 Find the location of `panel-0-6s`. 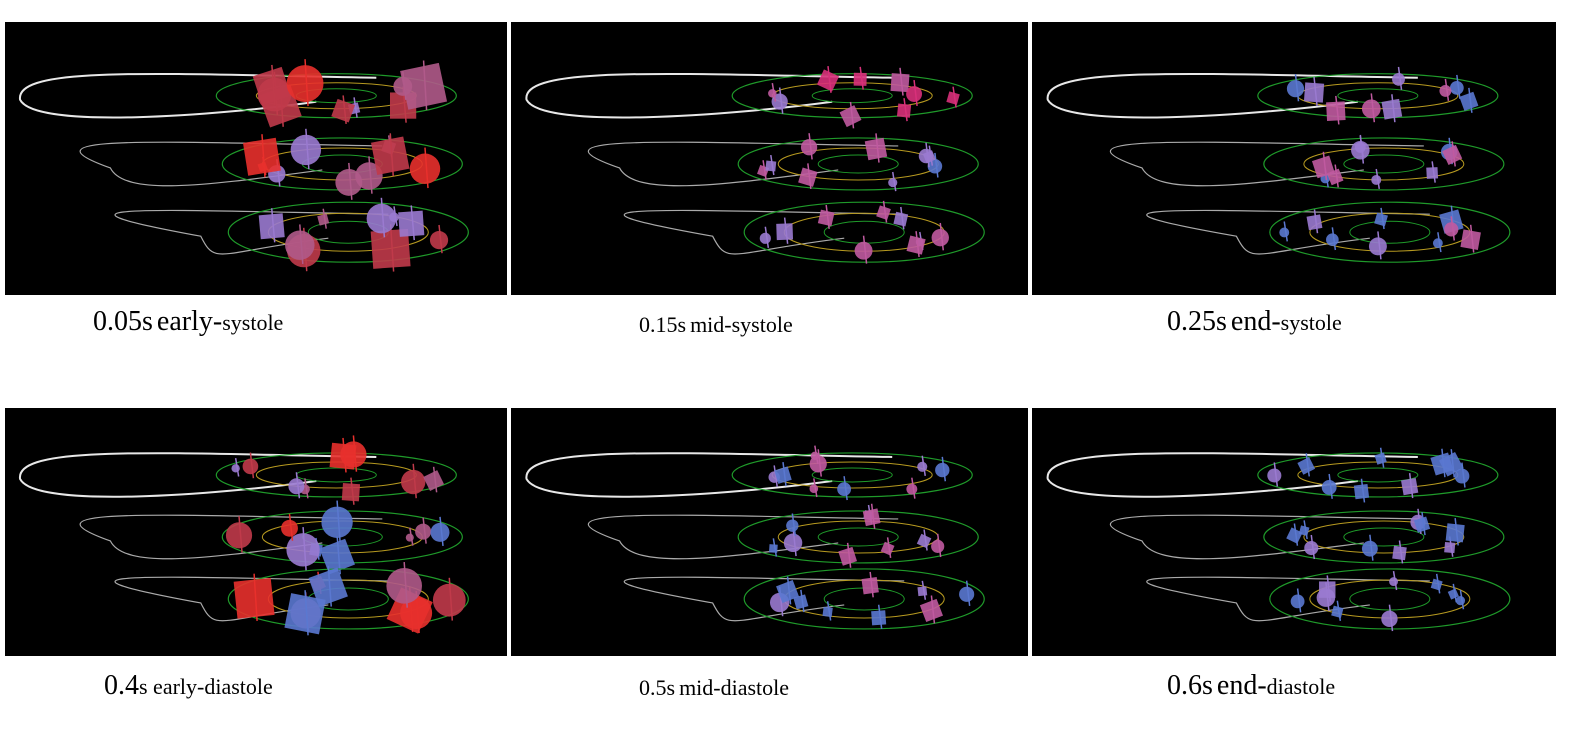

panel-0-6s is located at coordinates (1294, 532).